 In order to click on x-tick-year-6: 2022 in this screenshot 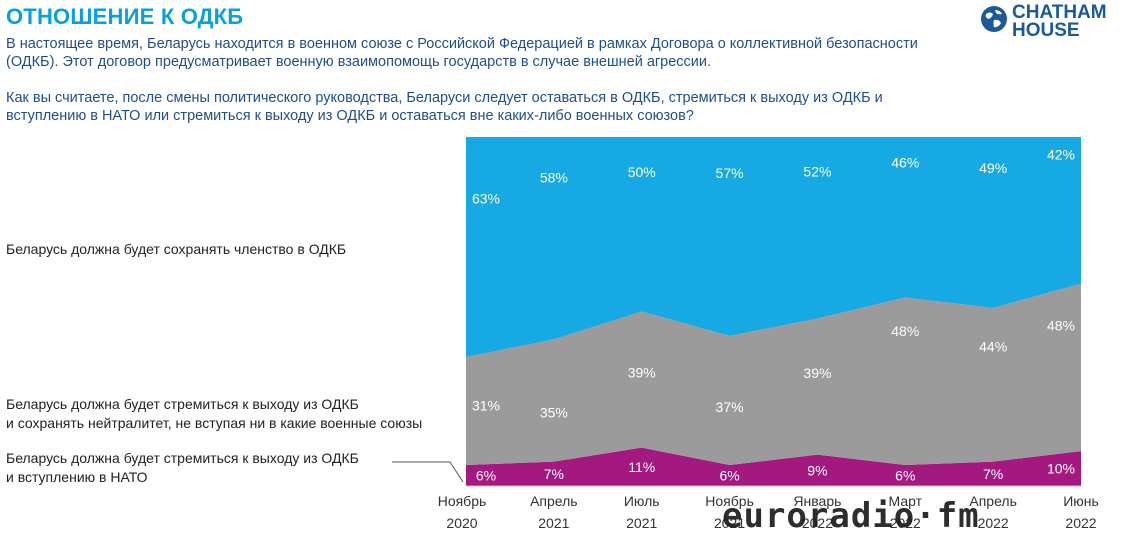, I will do `click(993, 523)`.